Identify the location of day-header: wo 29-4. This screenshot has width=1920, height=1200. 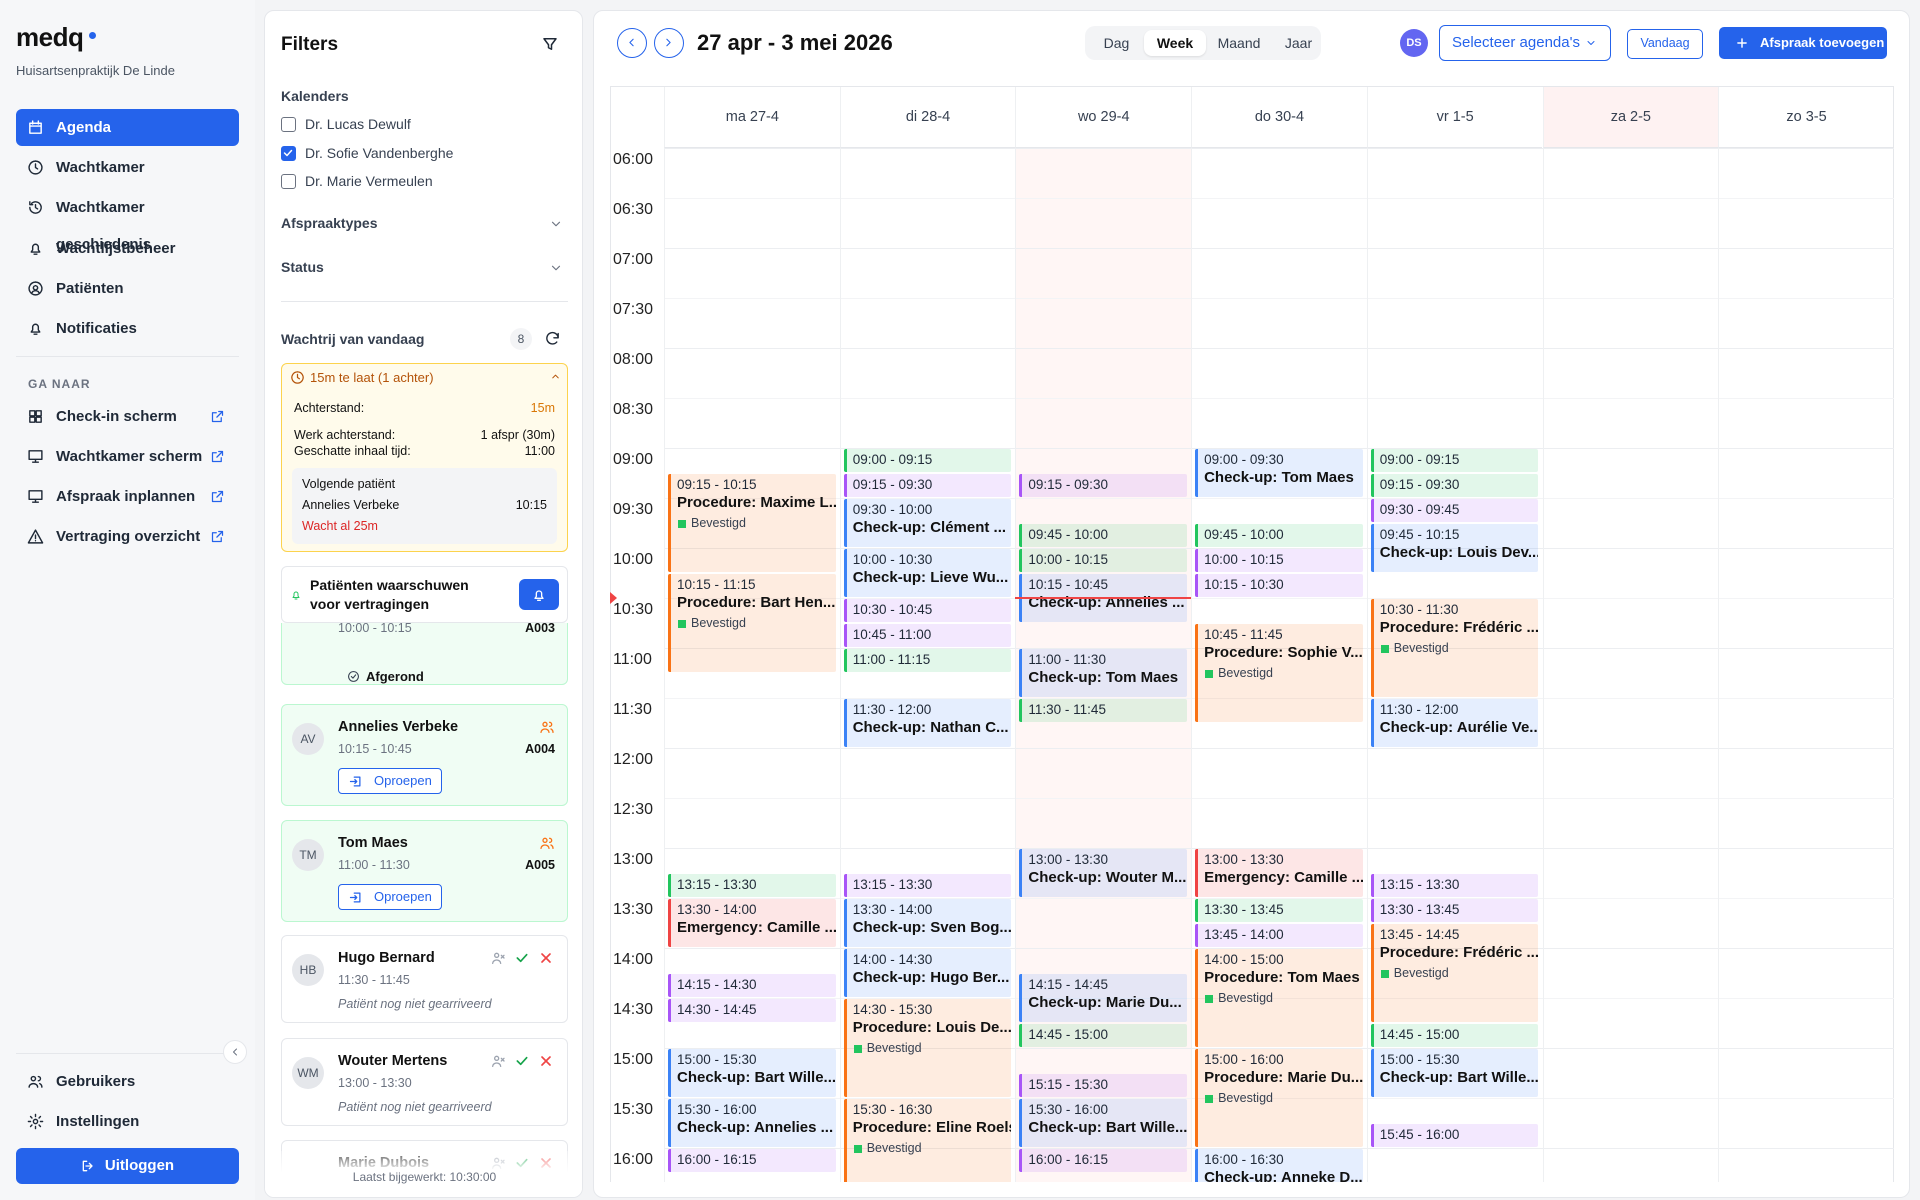
(1103, 117).